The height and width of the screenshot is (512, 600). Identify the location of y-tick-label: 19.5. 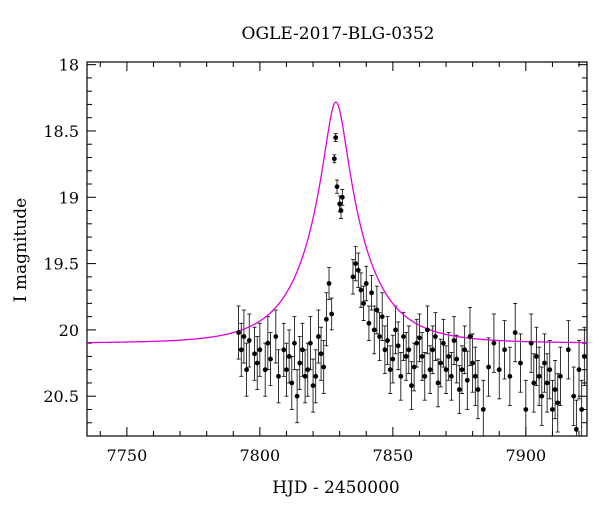
(61, 264).